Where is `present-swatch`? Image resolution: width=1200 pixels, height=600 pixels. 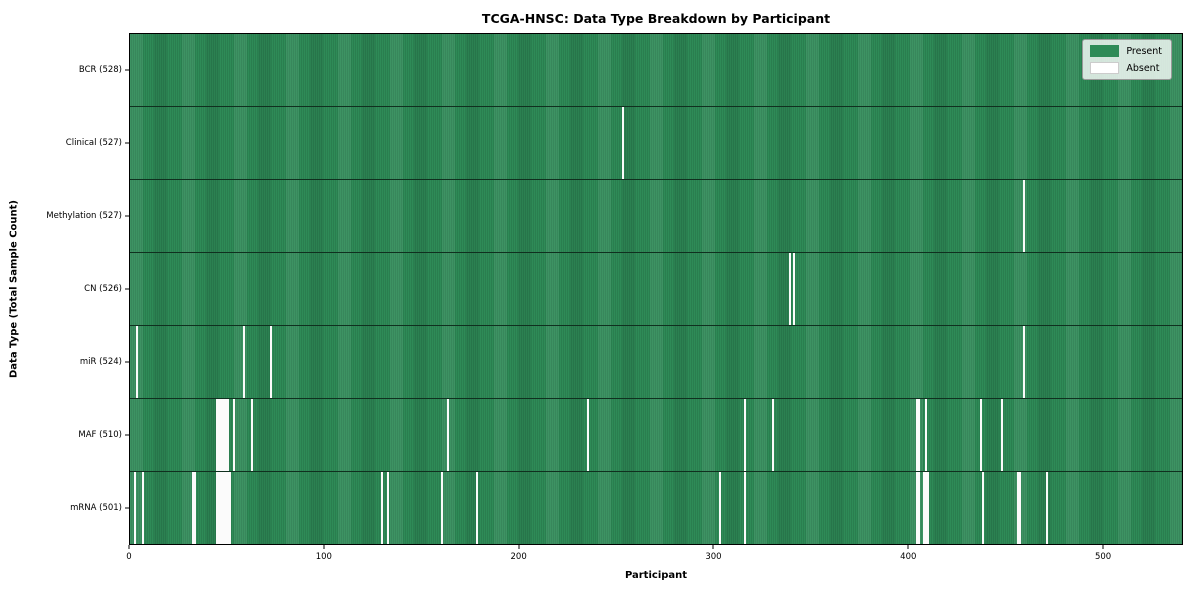 present-swatch is located at coordinates (1105, 51).